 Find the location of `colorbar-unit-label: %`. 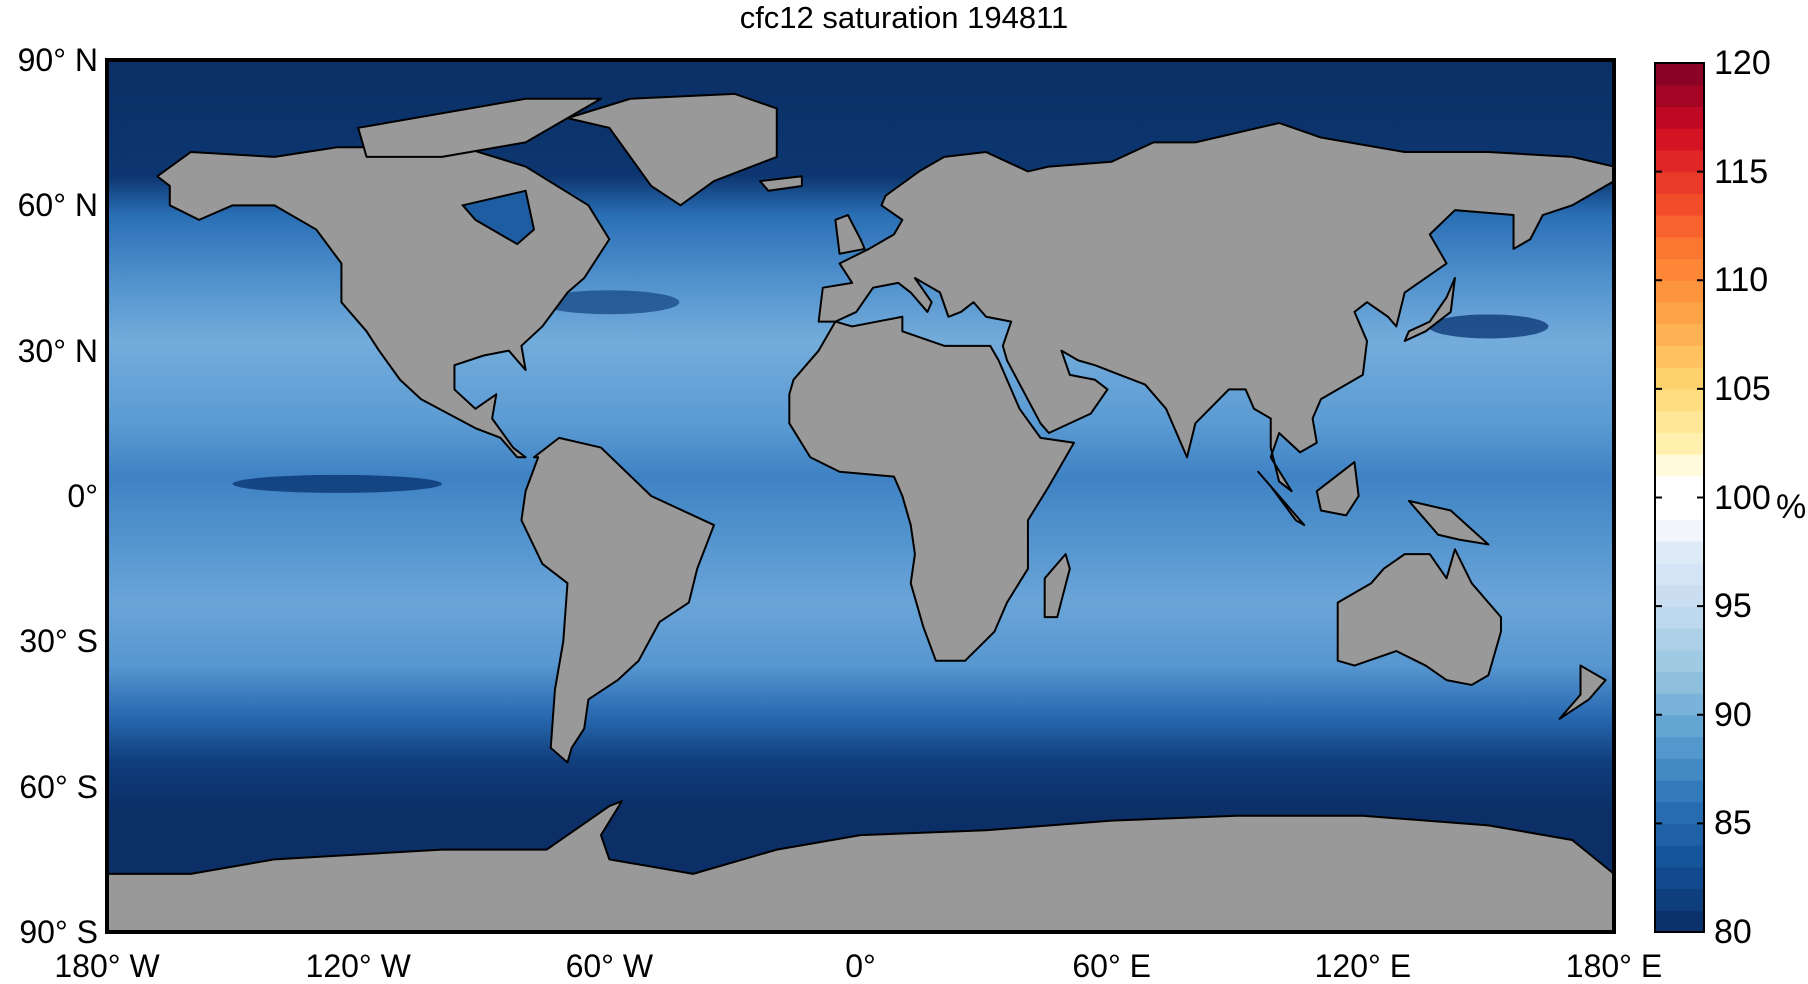

colorbar-unit-label: % is located at coordinates (1791, 507).